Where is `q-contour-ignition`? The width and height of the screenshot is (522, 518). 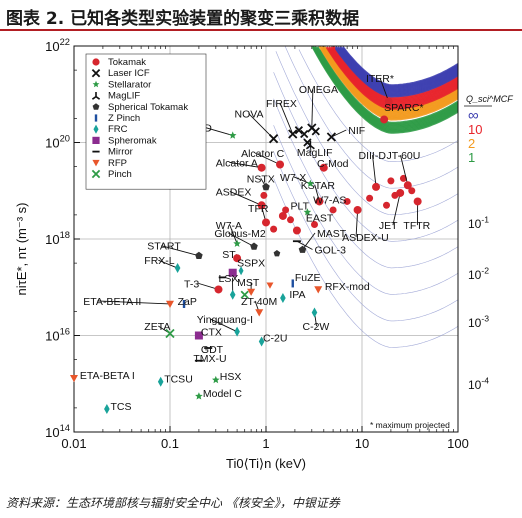
q-contour-ignition is located at coordinates (400, 66).